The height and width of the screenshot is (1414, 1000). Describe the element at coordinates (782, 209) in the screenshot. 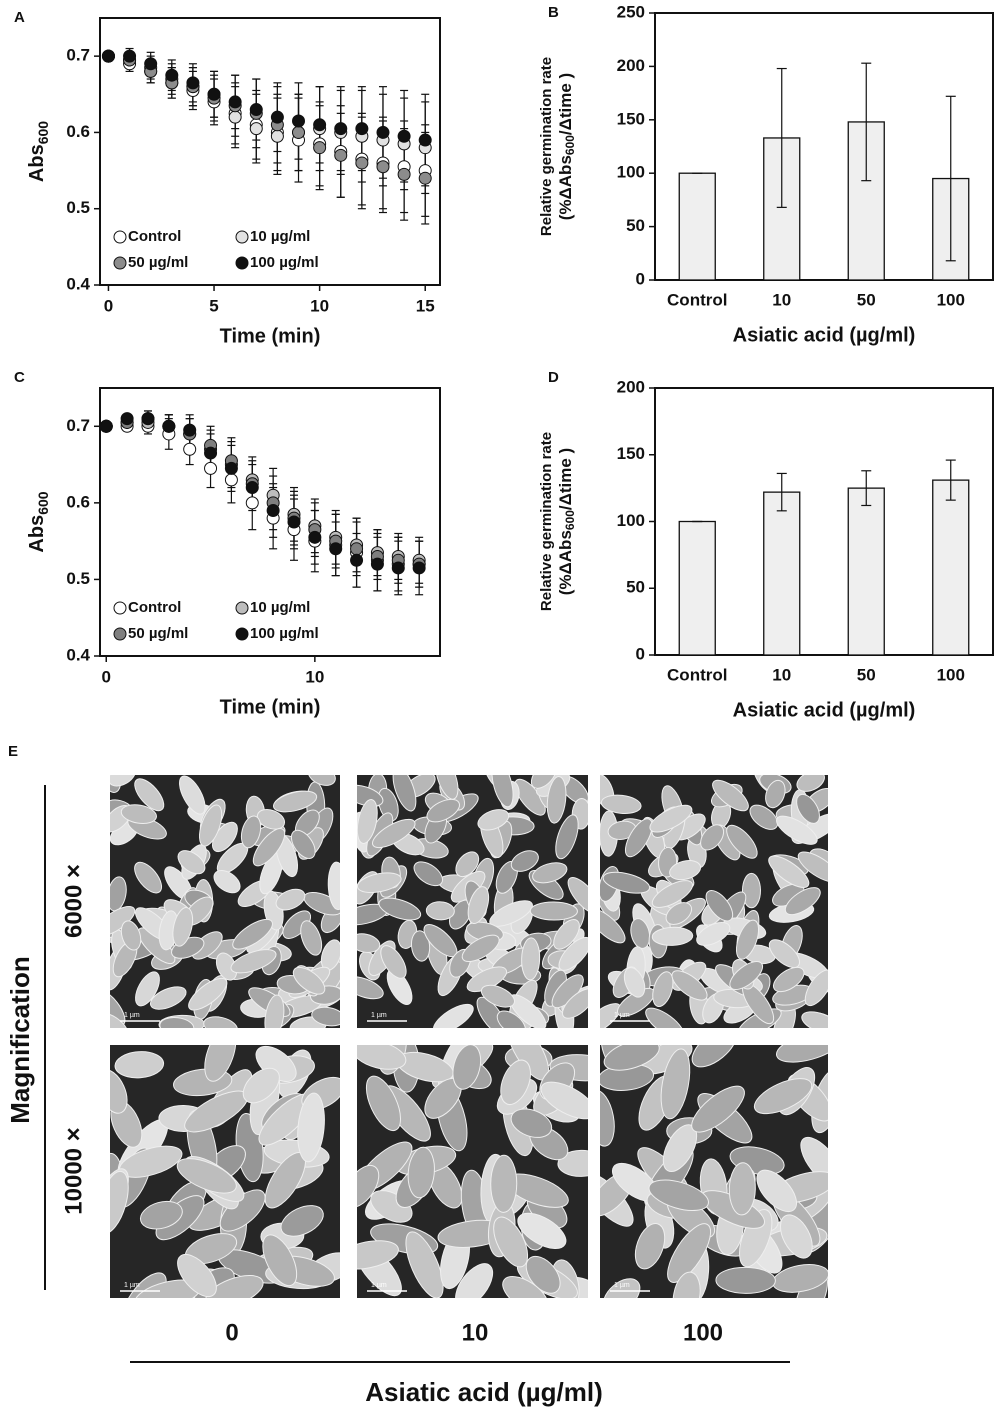

I see `bar` at that location.